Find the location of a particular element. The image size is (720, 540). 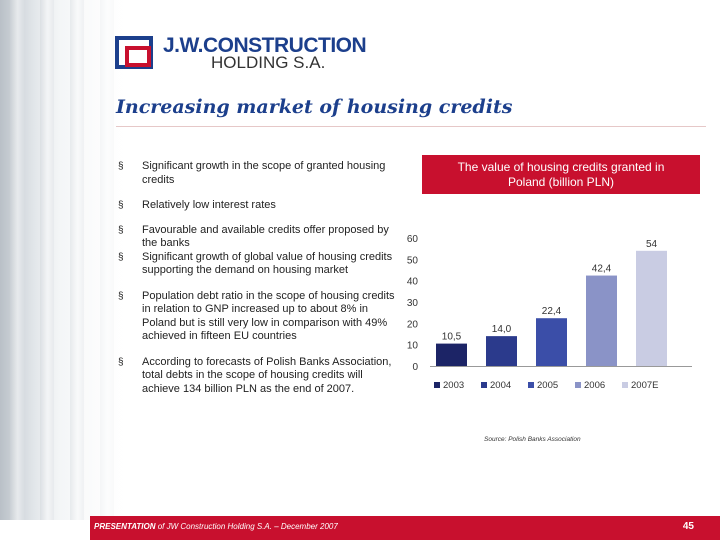

chart-header-line2: Poland (billion PLN) is located at coordinates (561, 182).